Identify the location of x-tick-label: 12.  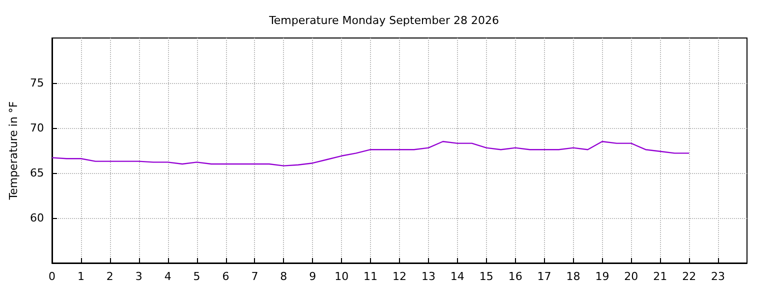
(399, 276).